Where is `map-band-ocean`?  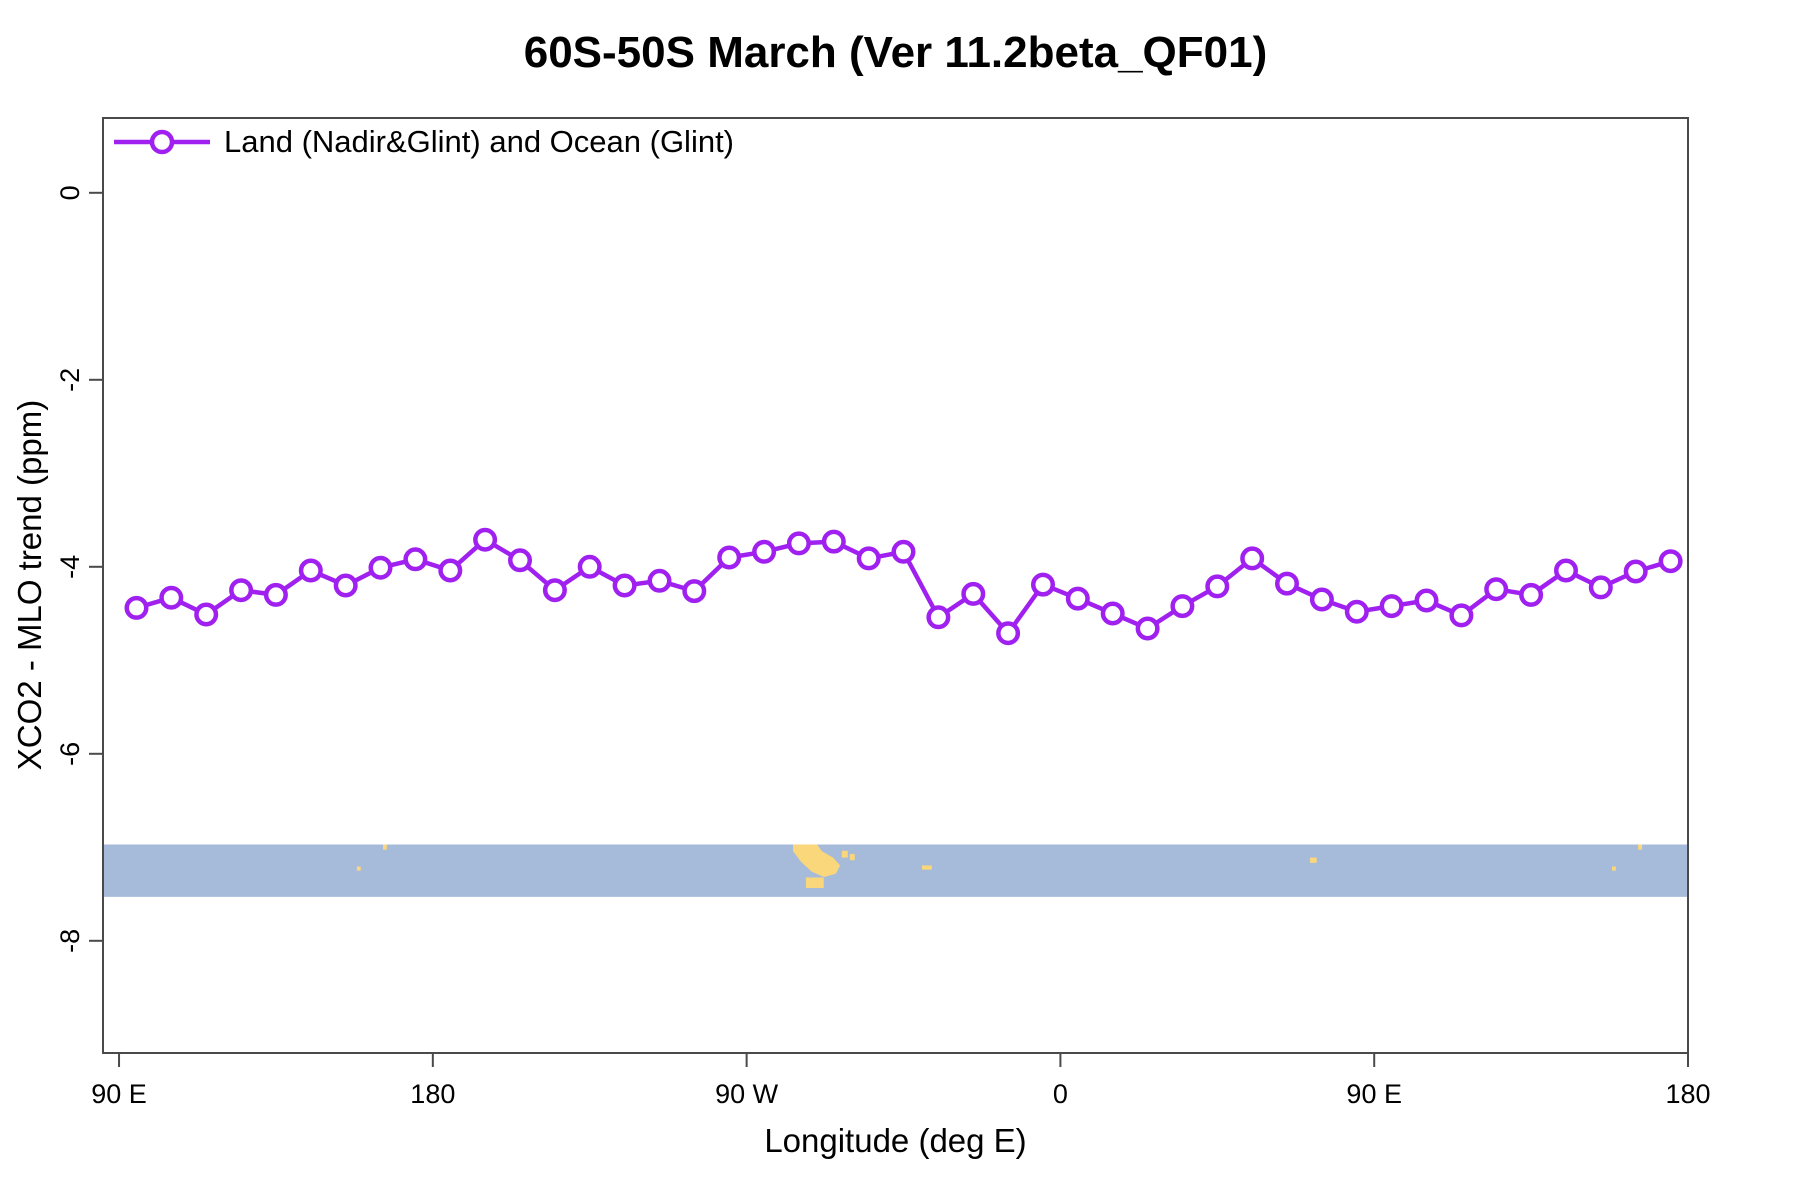 map-band-ocean is located at coordinates (895, 870).